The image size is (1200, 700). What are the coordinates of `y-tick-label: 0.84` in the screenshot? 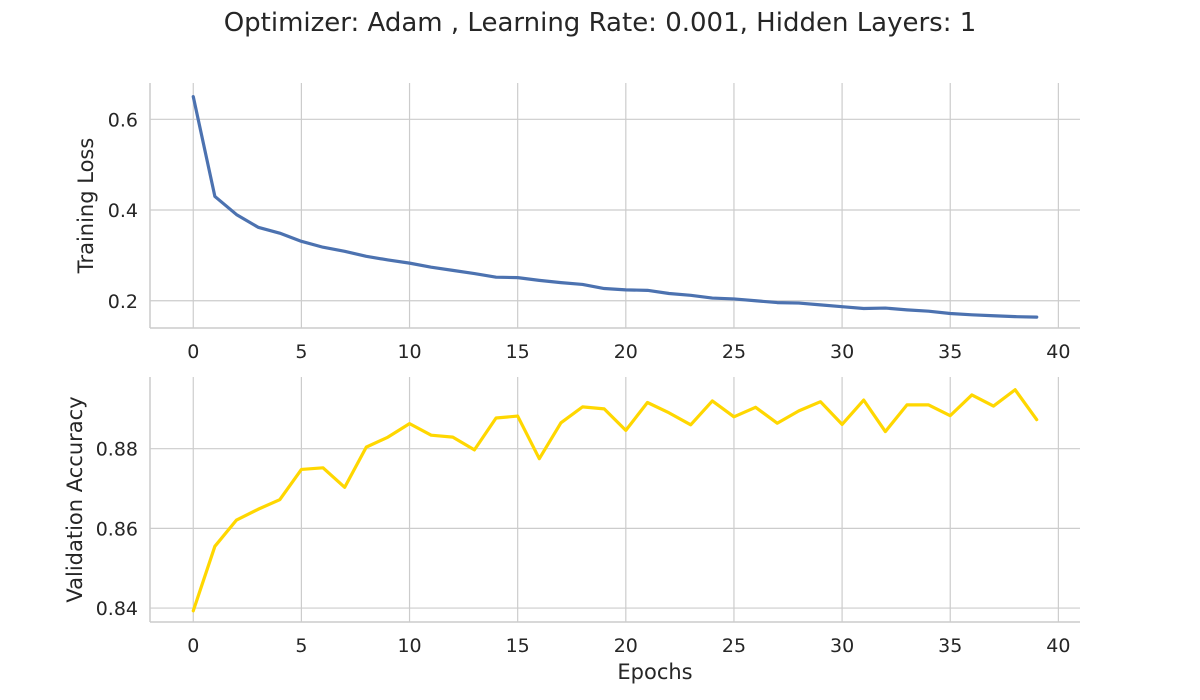 It's located at (117, 609).